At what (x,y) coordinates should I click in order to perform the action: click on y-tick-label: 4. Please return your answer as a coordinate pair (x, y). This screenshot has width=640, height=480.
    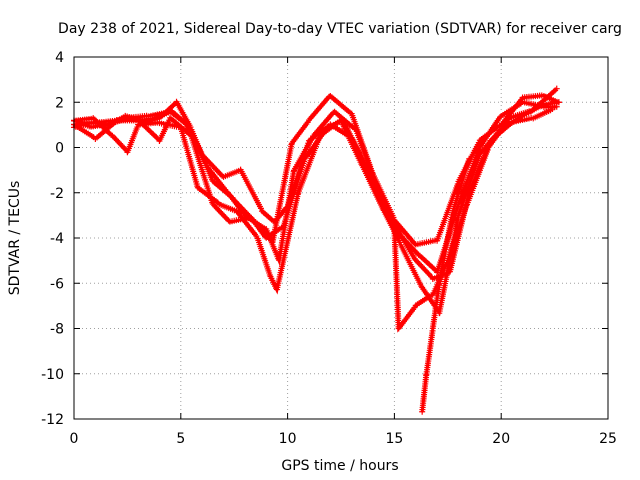
    Looking at the image, I should click on (59, 58).